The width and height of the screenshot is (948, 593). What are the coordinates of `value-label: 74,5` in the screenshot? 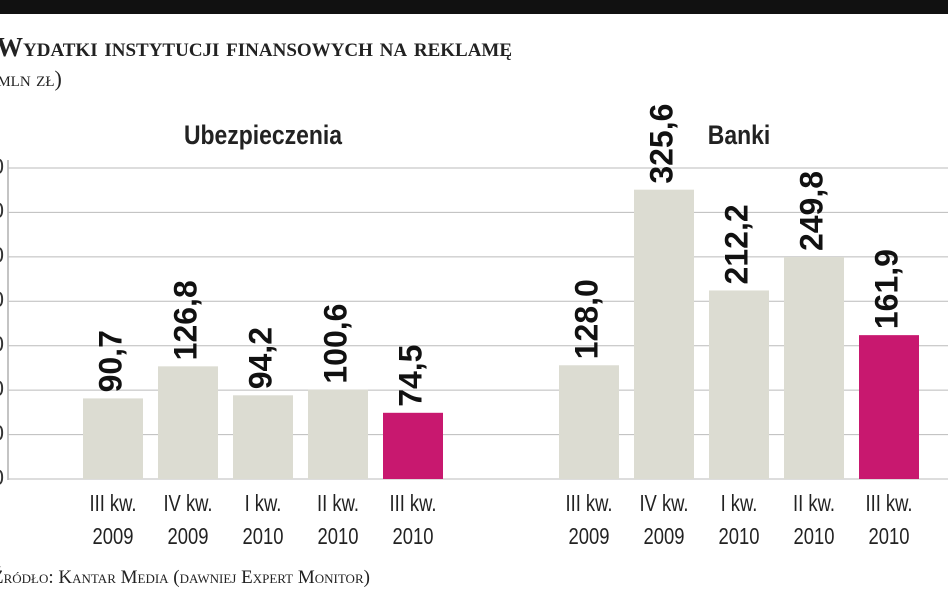 It's located at (410, 376).